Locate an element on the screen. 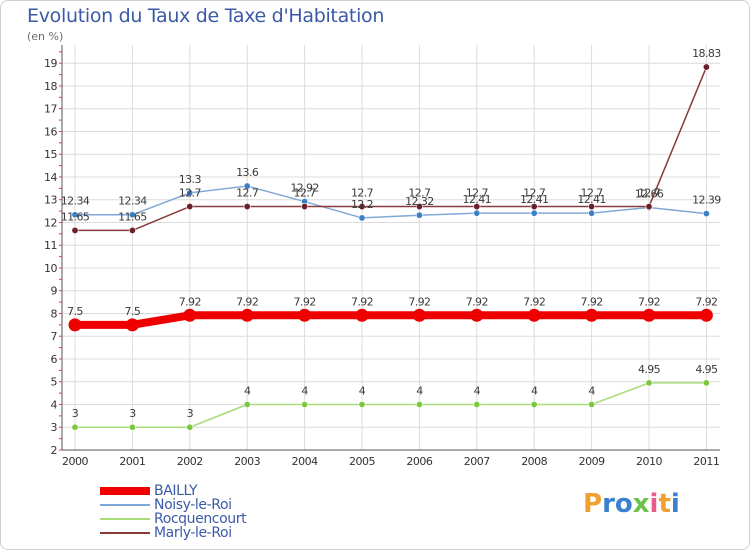 The width and height of the screenshot is (750, 550). series-line-noisy-le-roi is located at coordinates (391, 202).